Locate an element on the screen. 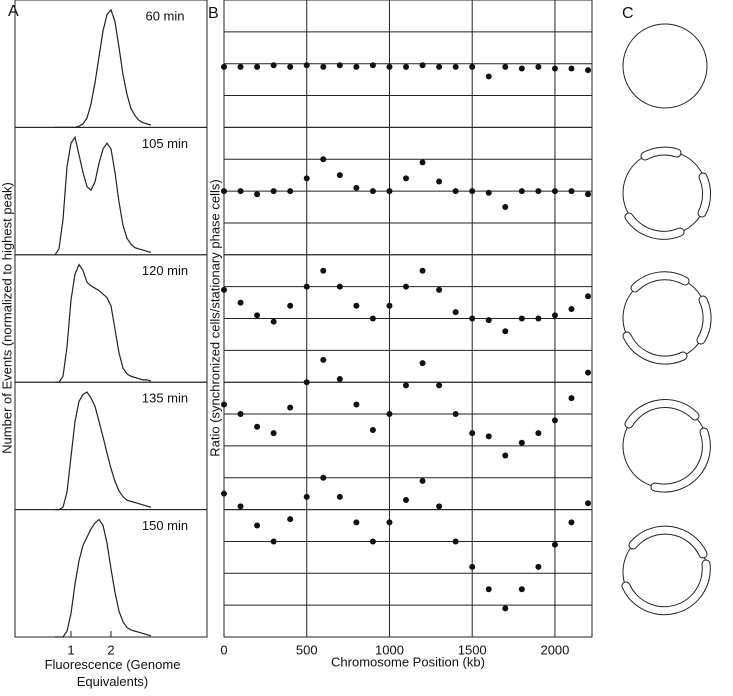 The width and height of the screenshot is (733, 696). series-label: 135 min is located at coordinates (165, 398).